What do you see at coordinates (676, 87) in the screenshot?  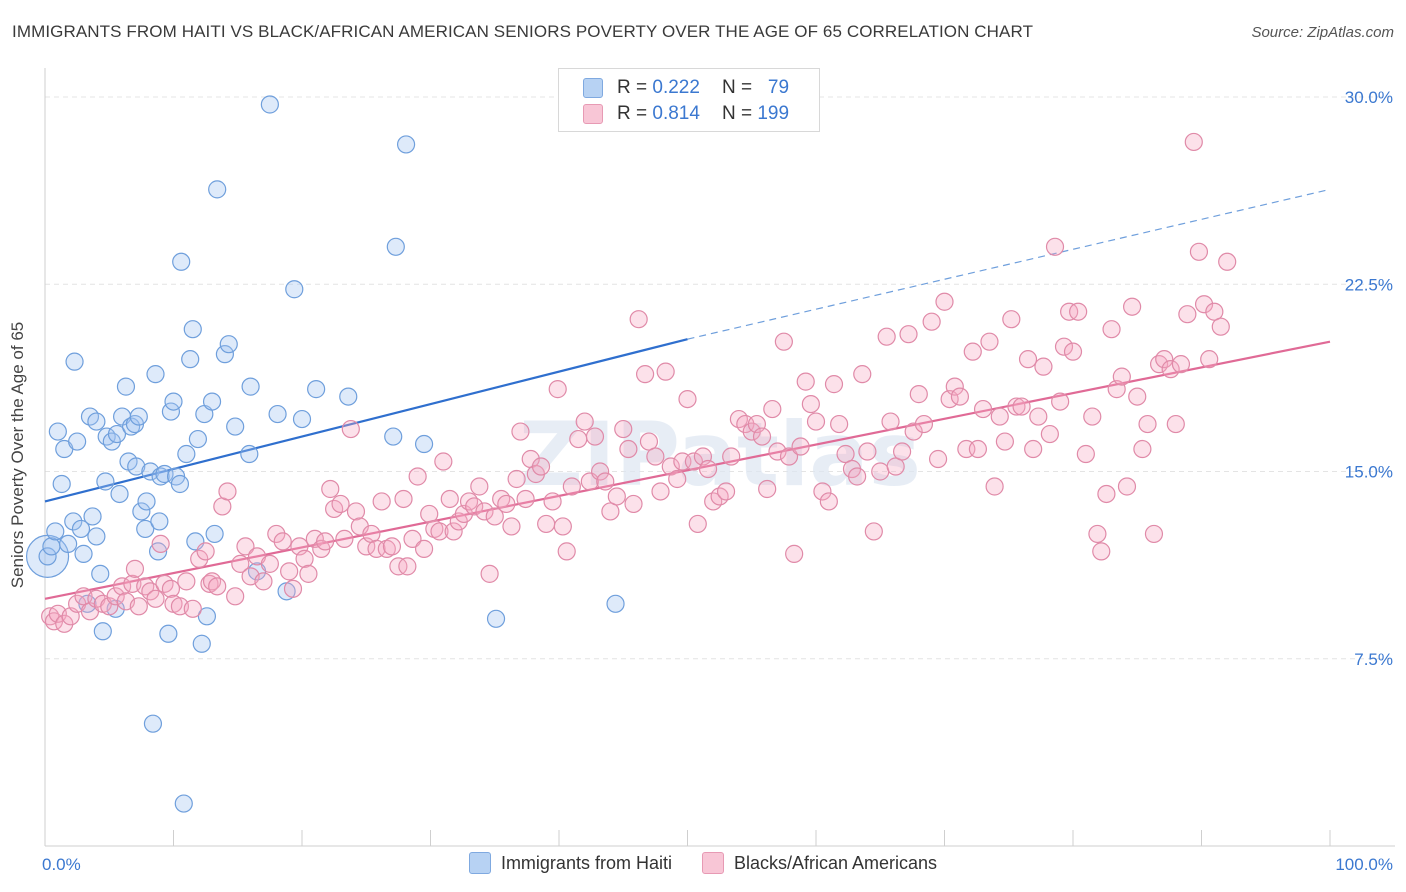 I see `legend-r-value-haiti: 0.222` at bounding box center [676, 87].